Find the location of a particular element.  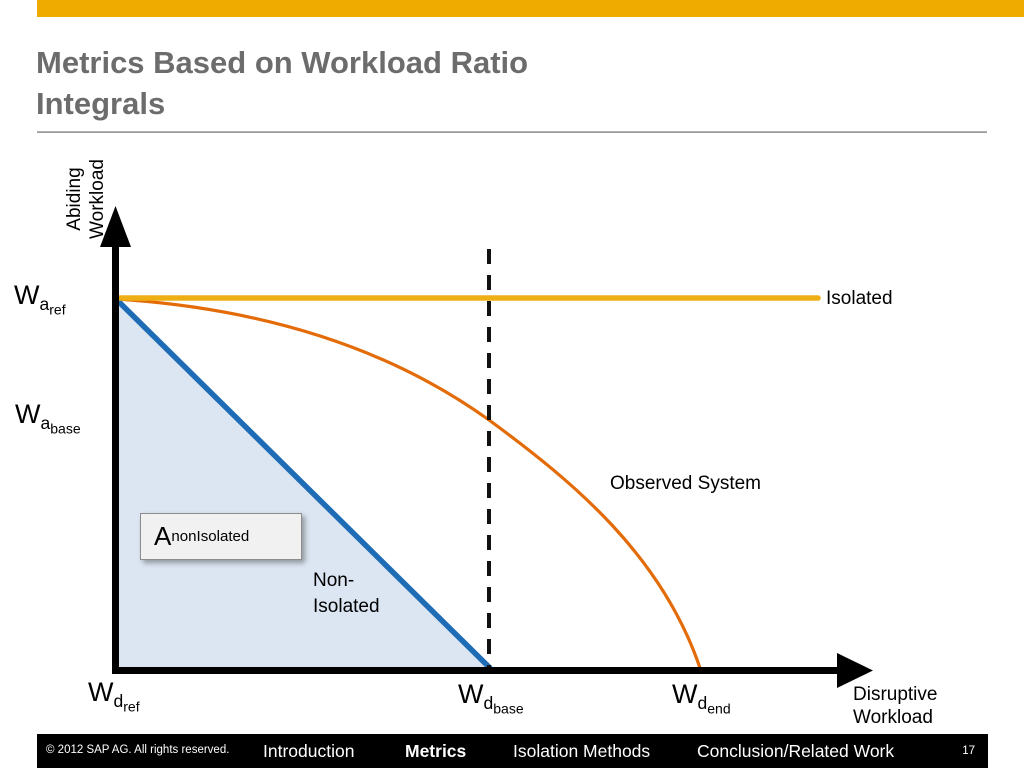

x-axis-arrowhead-icon is located at coordinates (855, 670).